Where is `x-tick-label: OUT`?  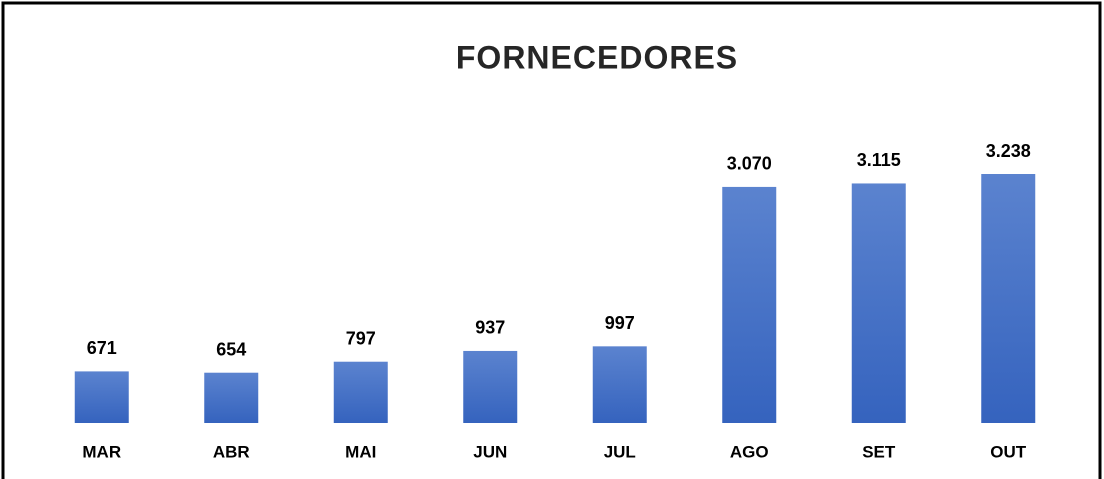
x-tick-label: OUT is located at coordinates (1008, 451).